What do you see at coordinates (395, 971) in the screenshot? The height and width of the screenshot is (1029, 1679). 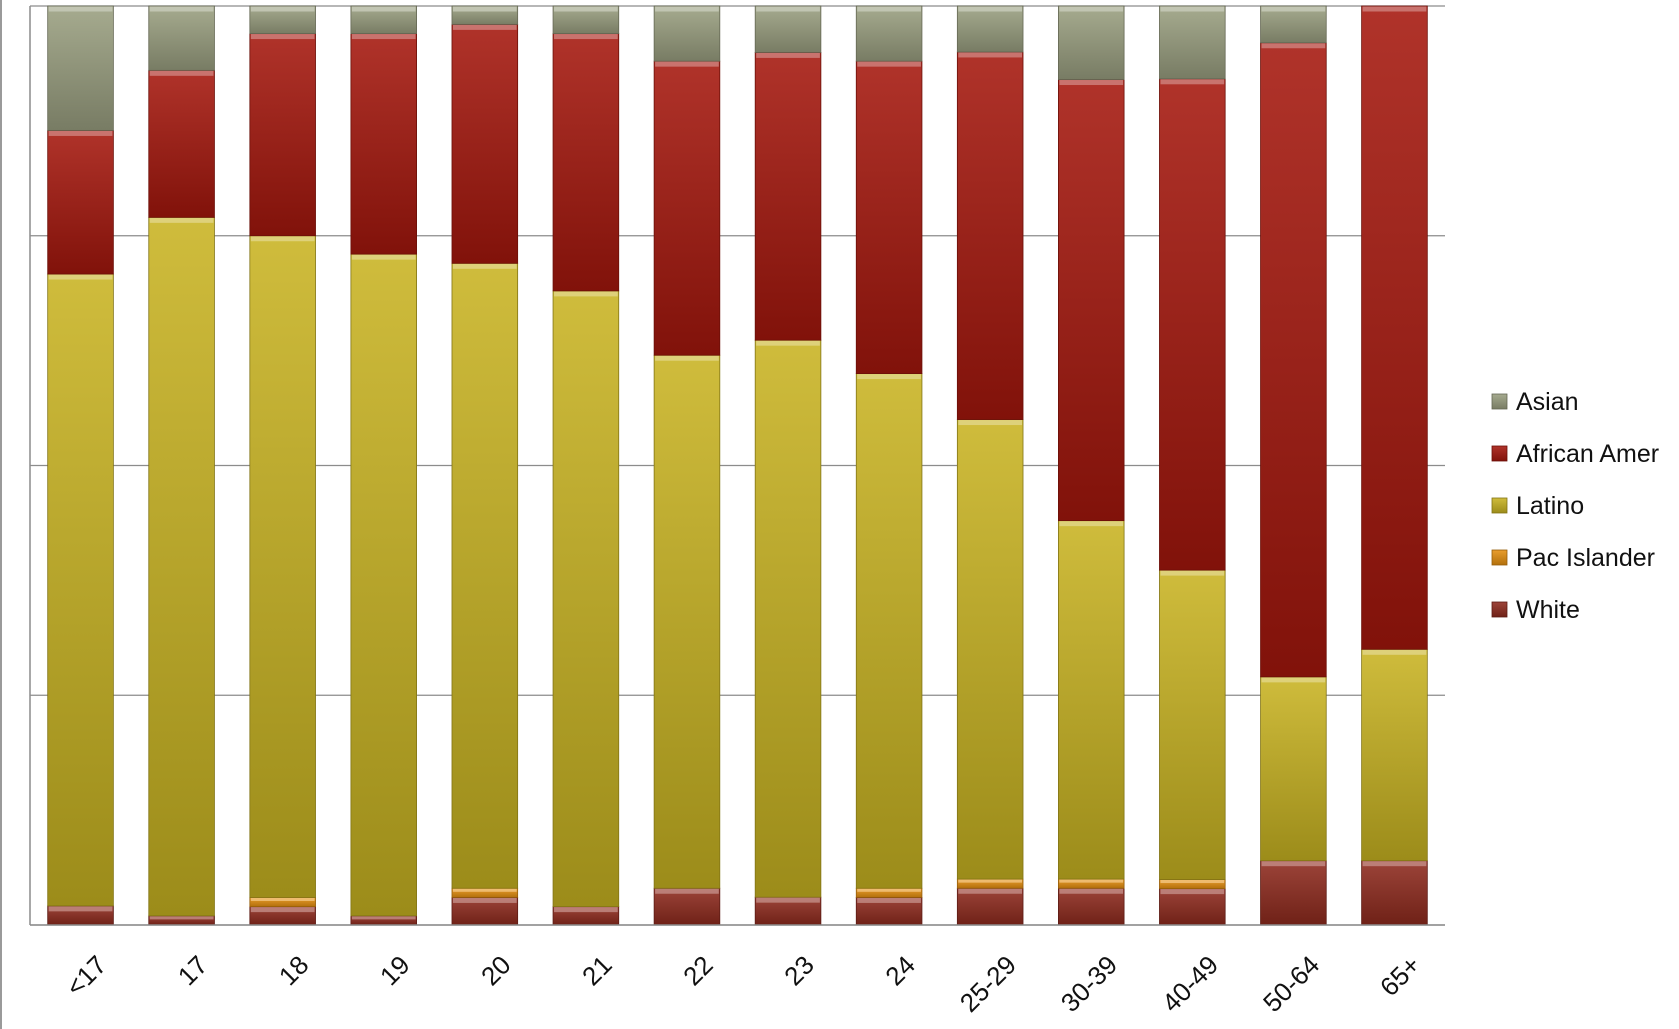 I see `x-tick-label: 19` at bounding box center [395, 971].